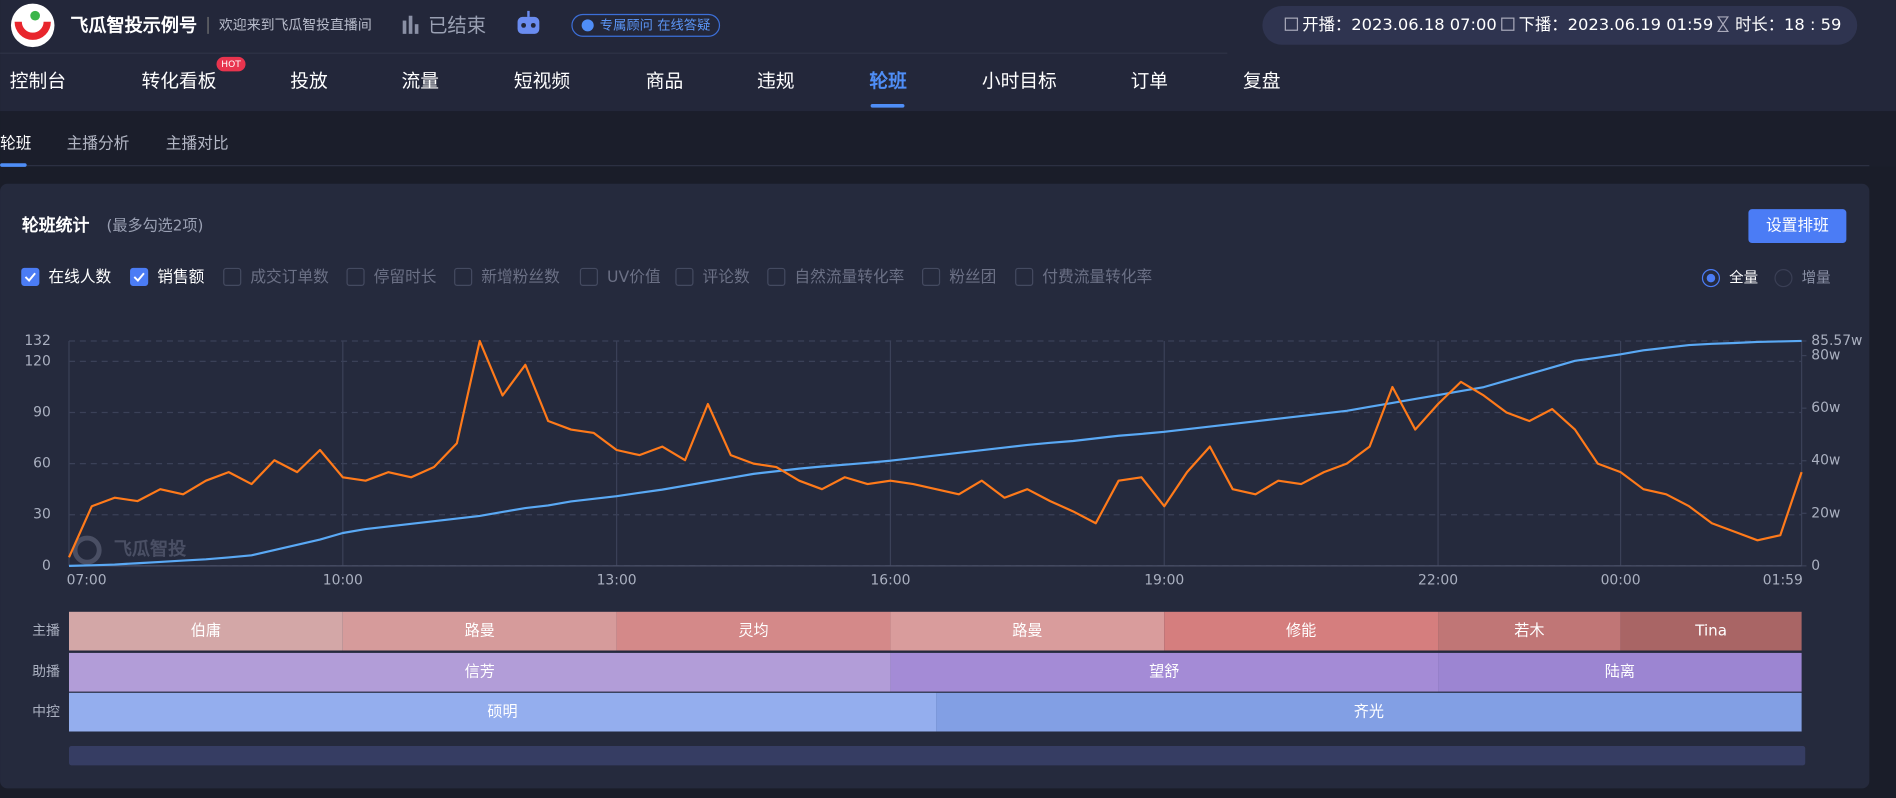 Image resolution: width=1896 pixels, height=798 pixels. Describe the element at coordinates (419, 82) in the screenshot. I see `nav-item: 流量` at that location.